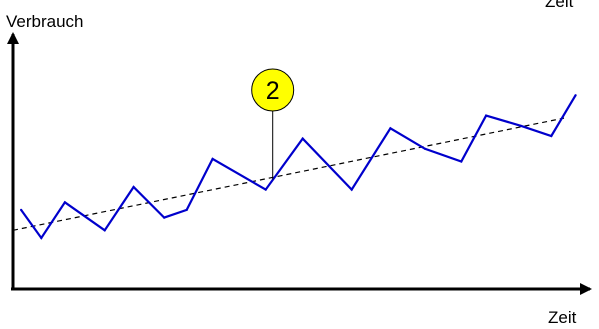 The height and width of the screenshot is (329, 599). What do you see at coordinates (559, 5) in the screenshot?
I see `stray-axis-label: Zeit` at bounding box center [559, 5].